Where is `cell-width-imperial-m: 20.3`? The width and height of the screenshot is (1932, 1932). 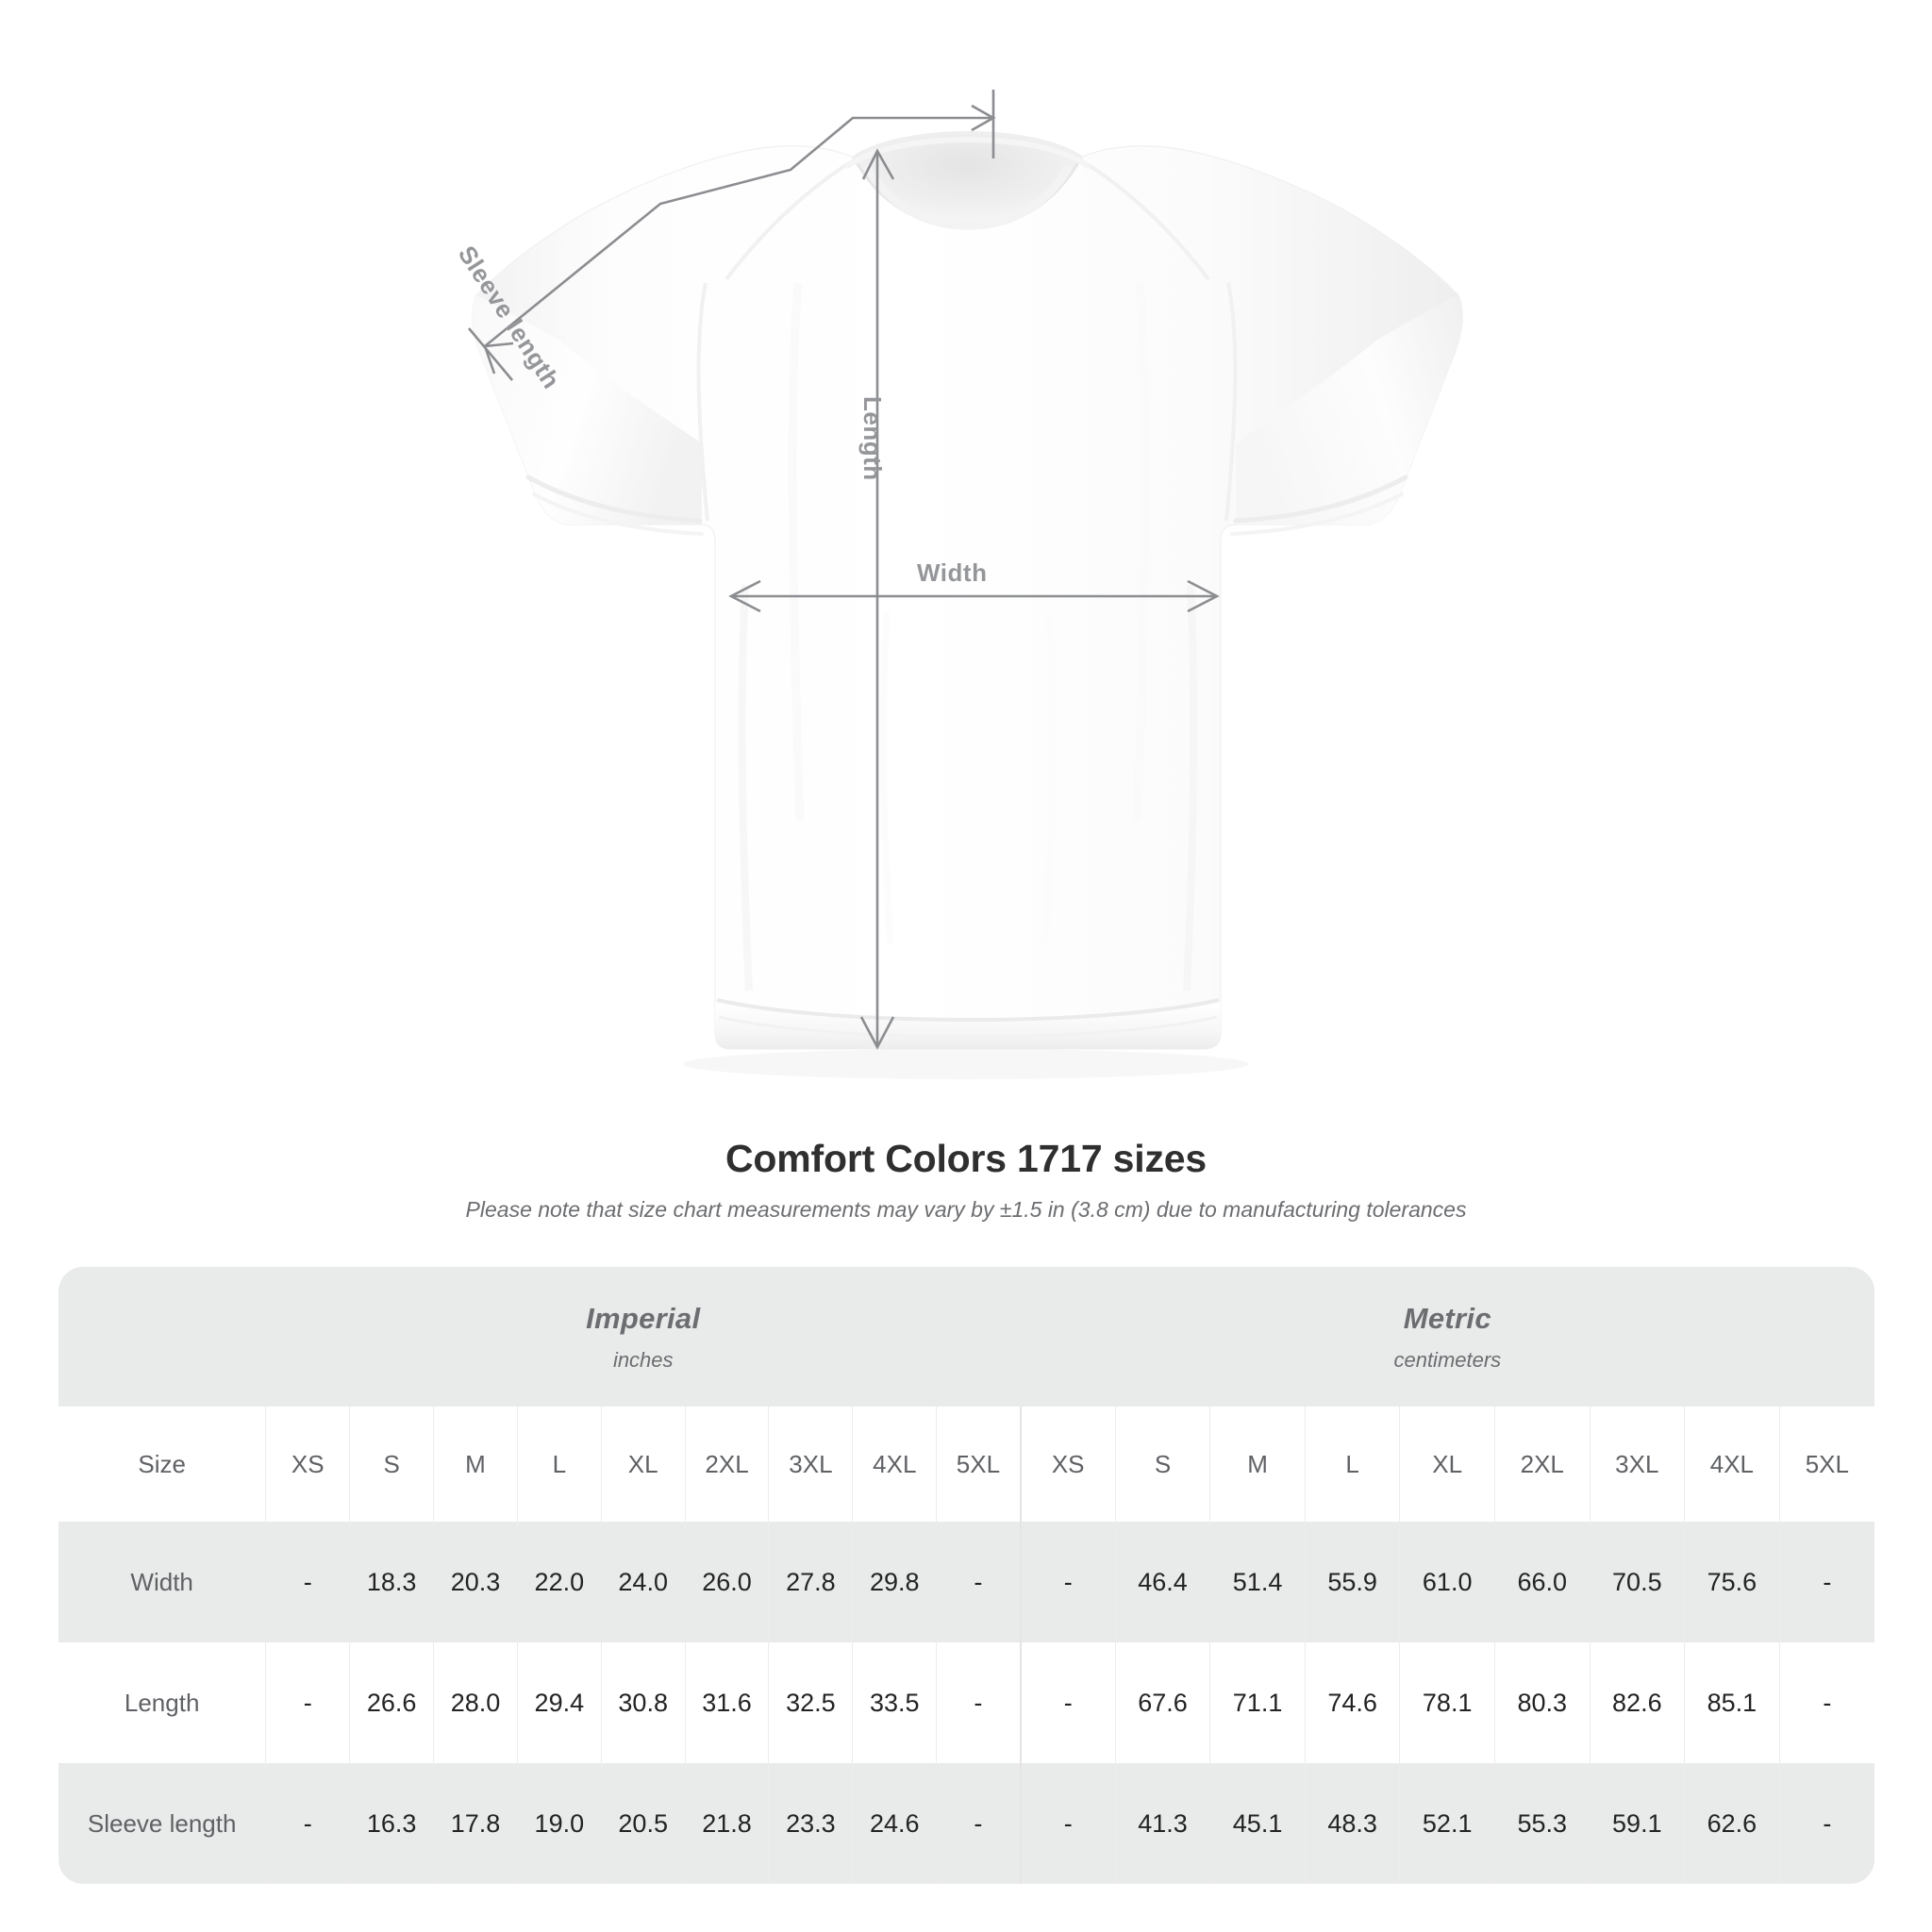 cell-width-imperial-m: 20.3 is located at coordinates (475, 1582).